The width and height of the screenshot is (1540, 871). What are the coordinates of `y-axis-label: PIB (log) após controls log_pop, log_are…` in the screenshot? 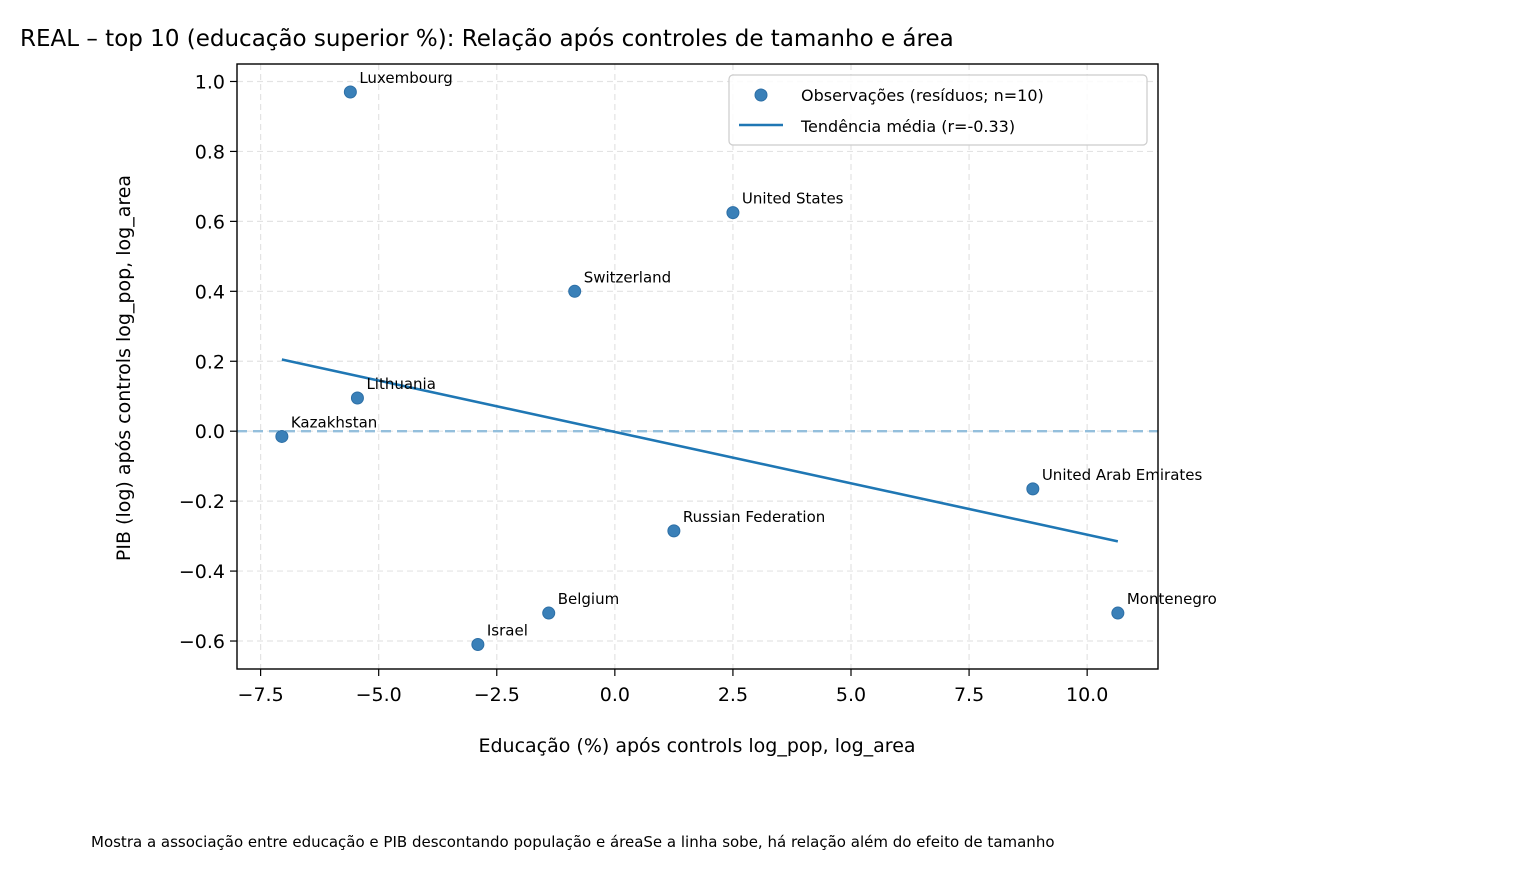 It's located at (124, 368).